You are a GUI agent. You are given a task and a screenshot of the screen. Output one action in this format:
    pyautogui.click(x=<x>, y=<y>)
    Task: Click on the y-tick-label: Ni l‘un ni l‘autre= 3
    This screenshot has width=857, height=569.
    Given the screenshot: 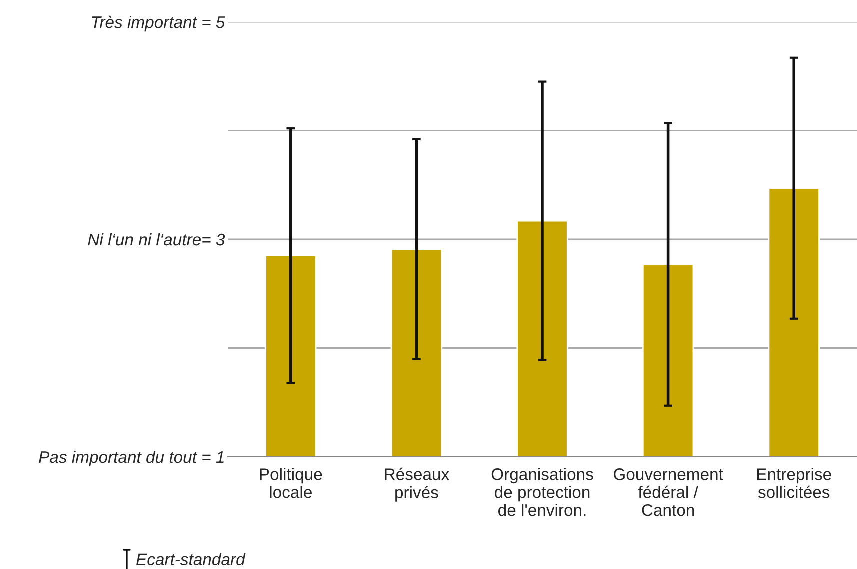 What is the action you would take?
    pyautogui.click(x=157, y=239)
    